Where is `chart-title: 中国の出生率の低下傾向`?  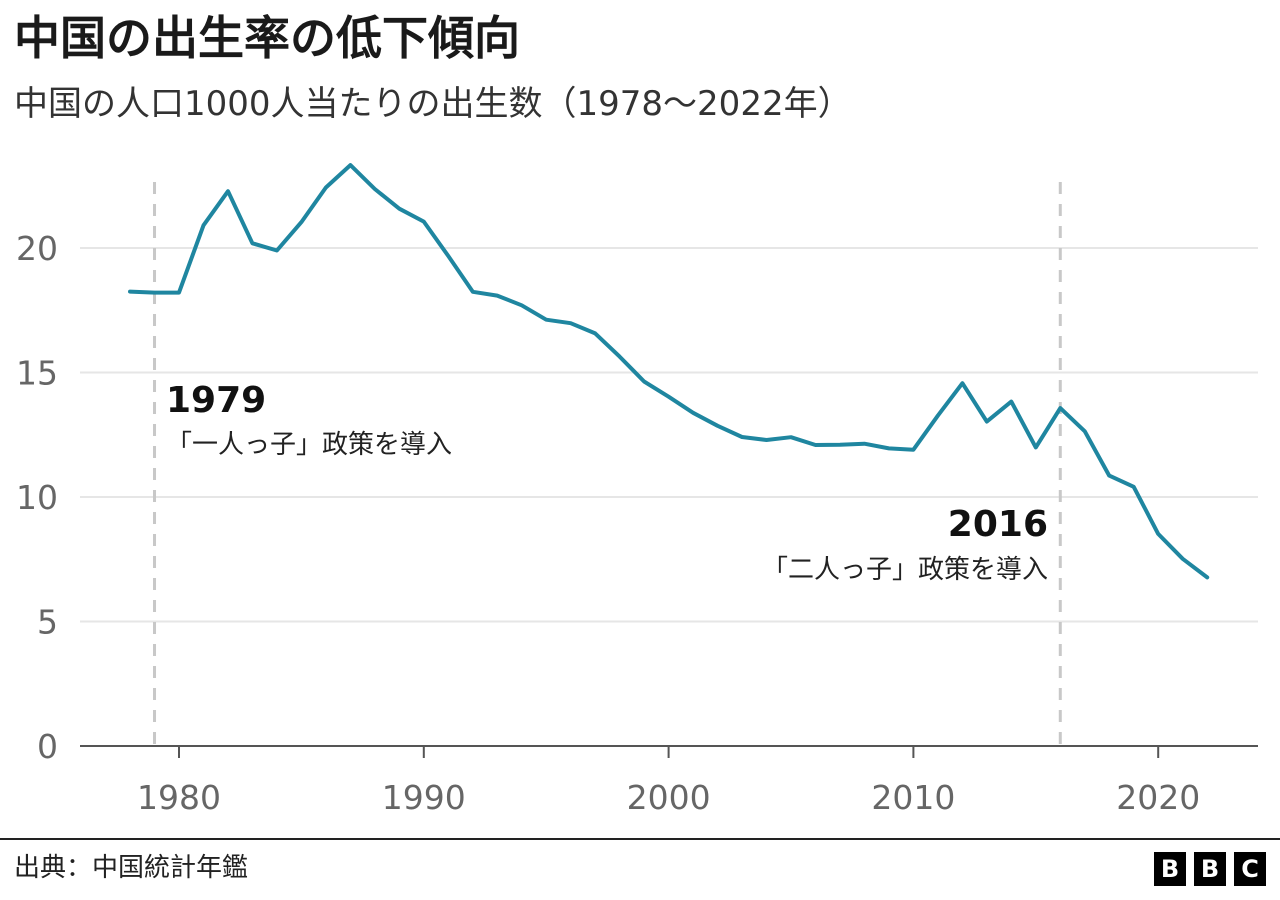 chart-title: 中国の出生率の低下傾向 is located at coordinates (267, 38).